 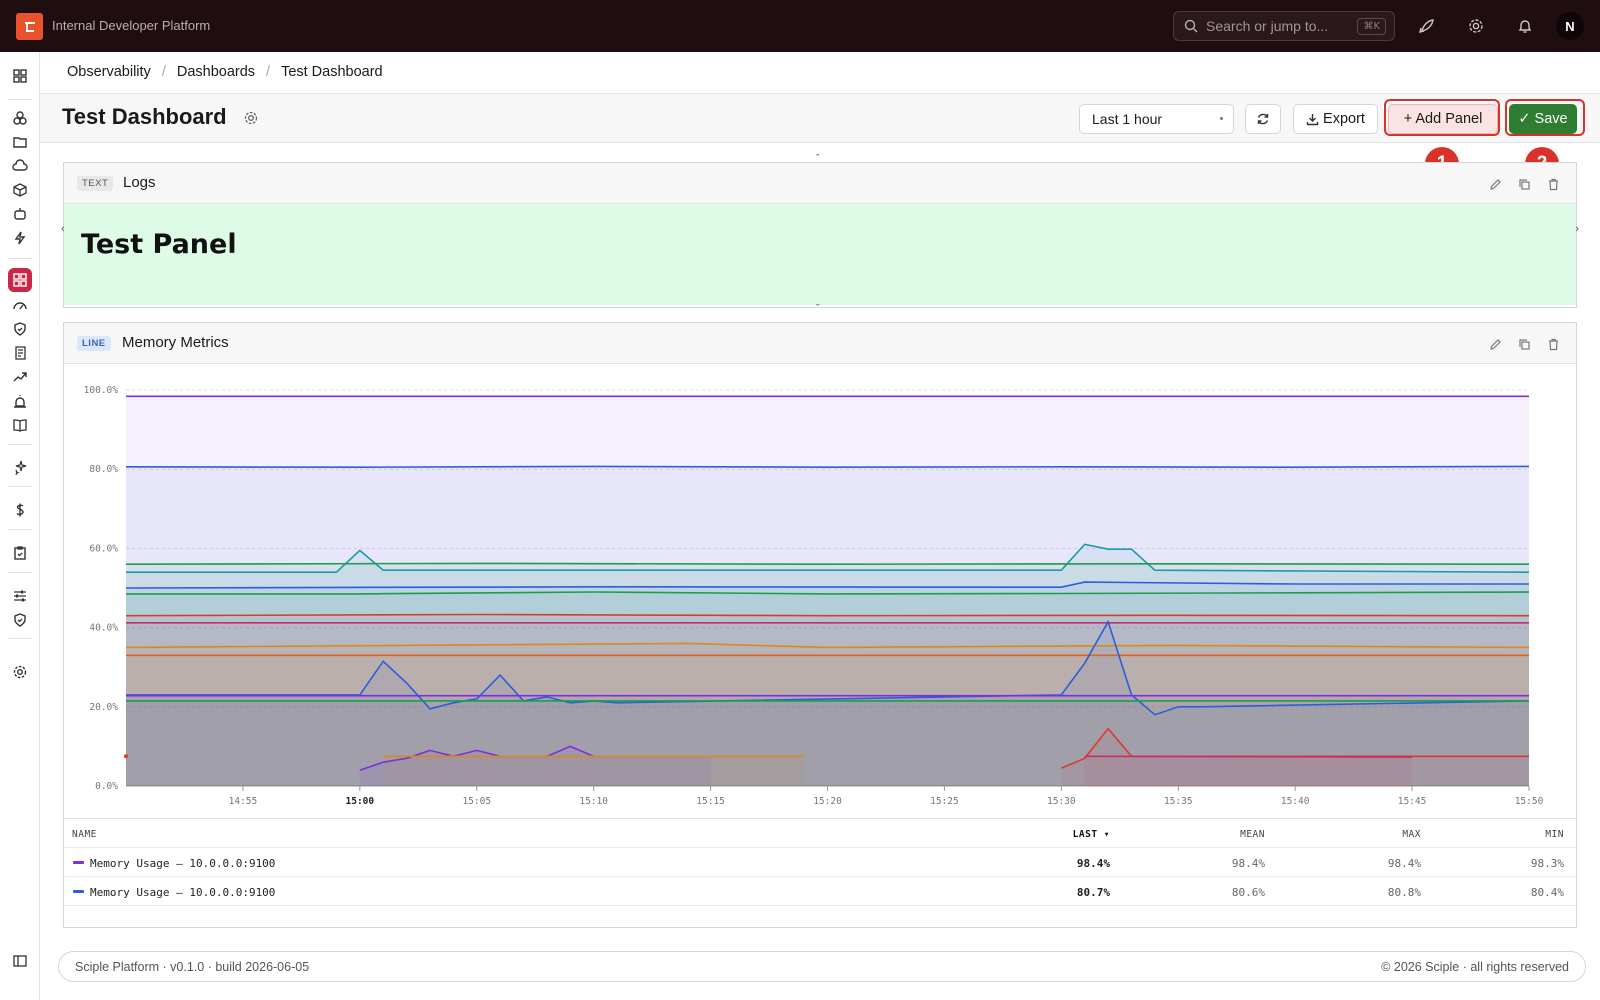 I want to click on col-last: LAST ▾, so click(x=1091, y=834).